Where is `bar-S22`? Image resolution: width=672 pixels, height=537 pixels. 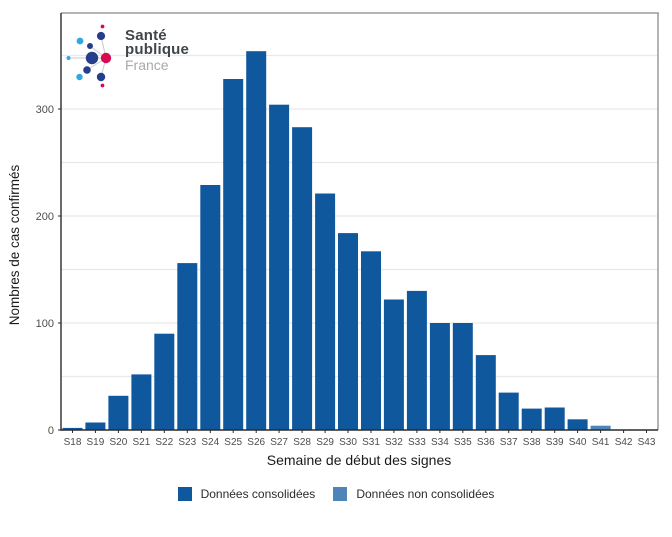
bar-S22 is located at coordinates (164, 381).